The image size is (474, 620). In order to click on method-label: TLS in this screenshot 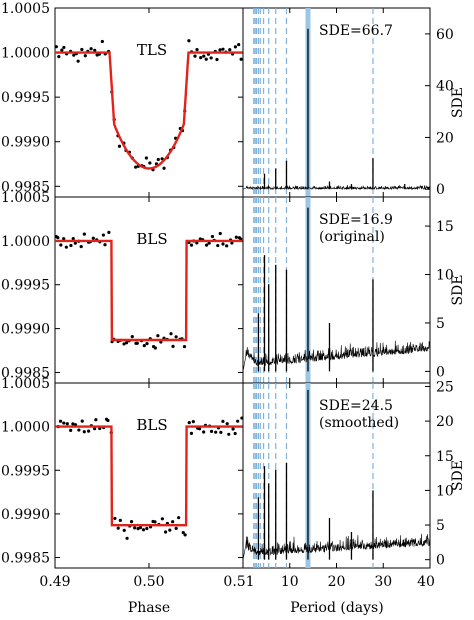, I will do `click(152, 50)`.